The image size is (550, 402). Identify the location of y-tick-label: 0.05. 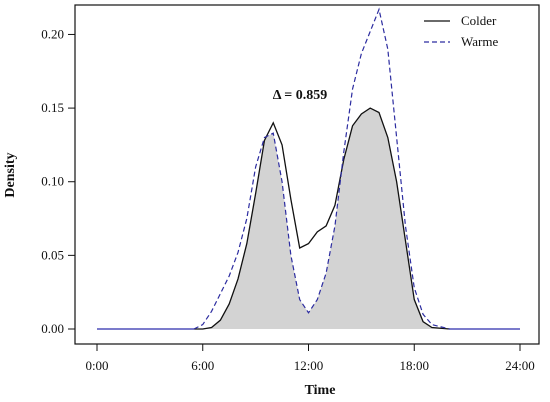
(52, 254).